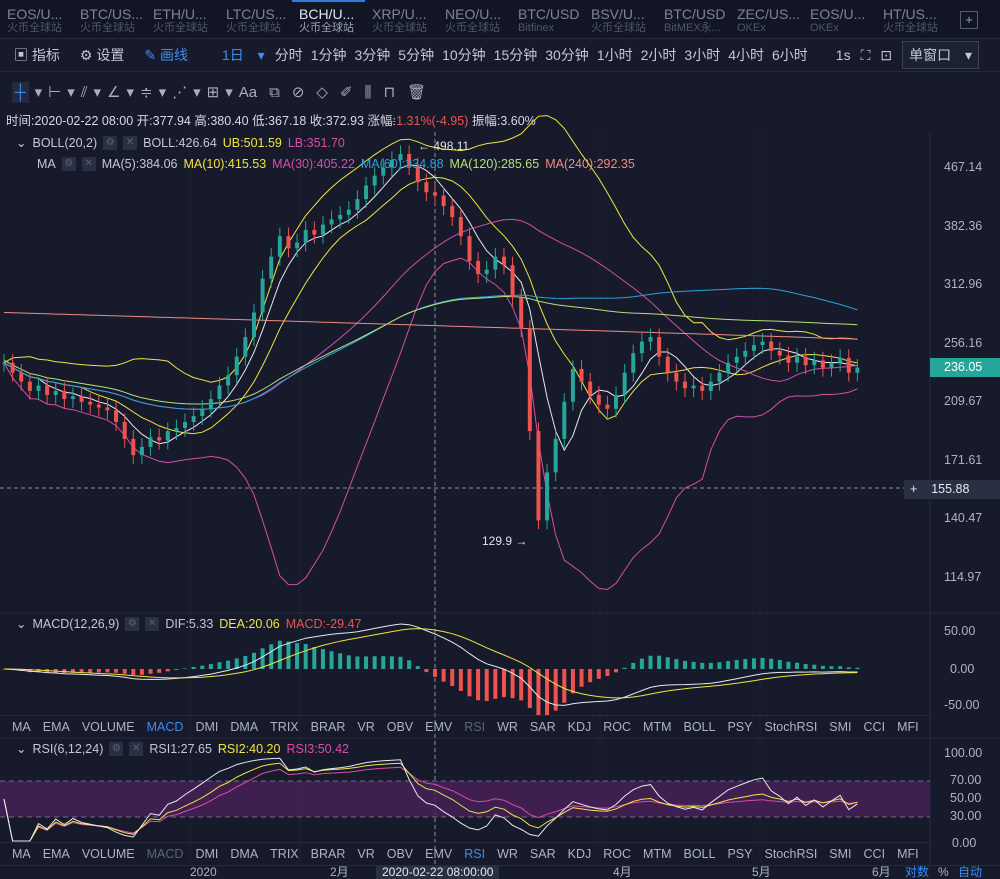  Describe the element at coordinates (417, 92) in the screenshot. I see `trash-icon: 🗑` at that location.